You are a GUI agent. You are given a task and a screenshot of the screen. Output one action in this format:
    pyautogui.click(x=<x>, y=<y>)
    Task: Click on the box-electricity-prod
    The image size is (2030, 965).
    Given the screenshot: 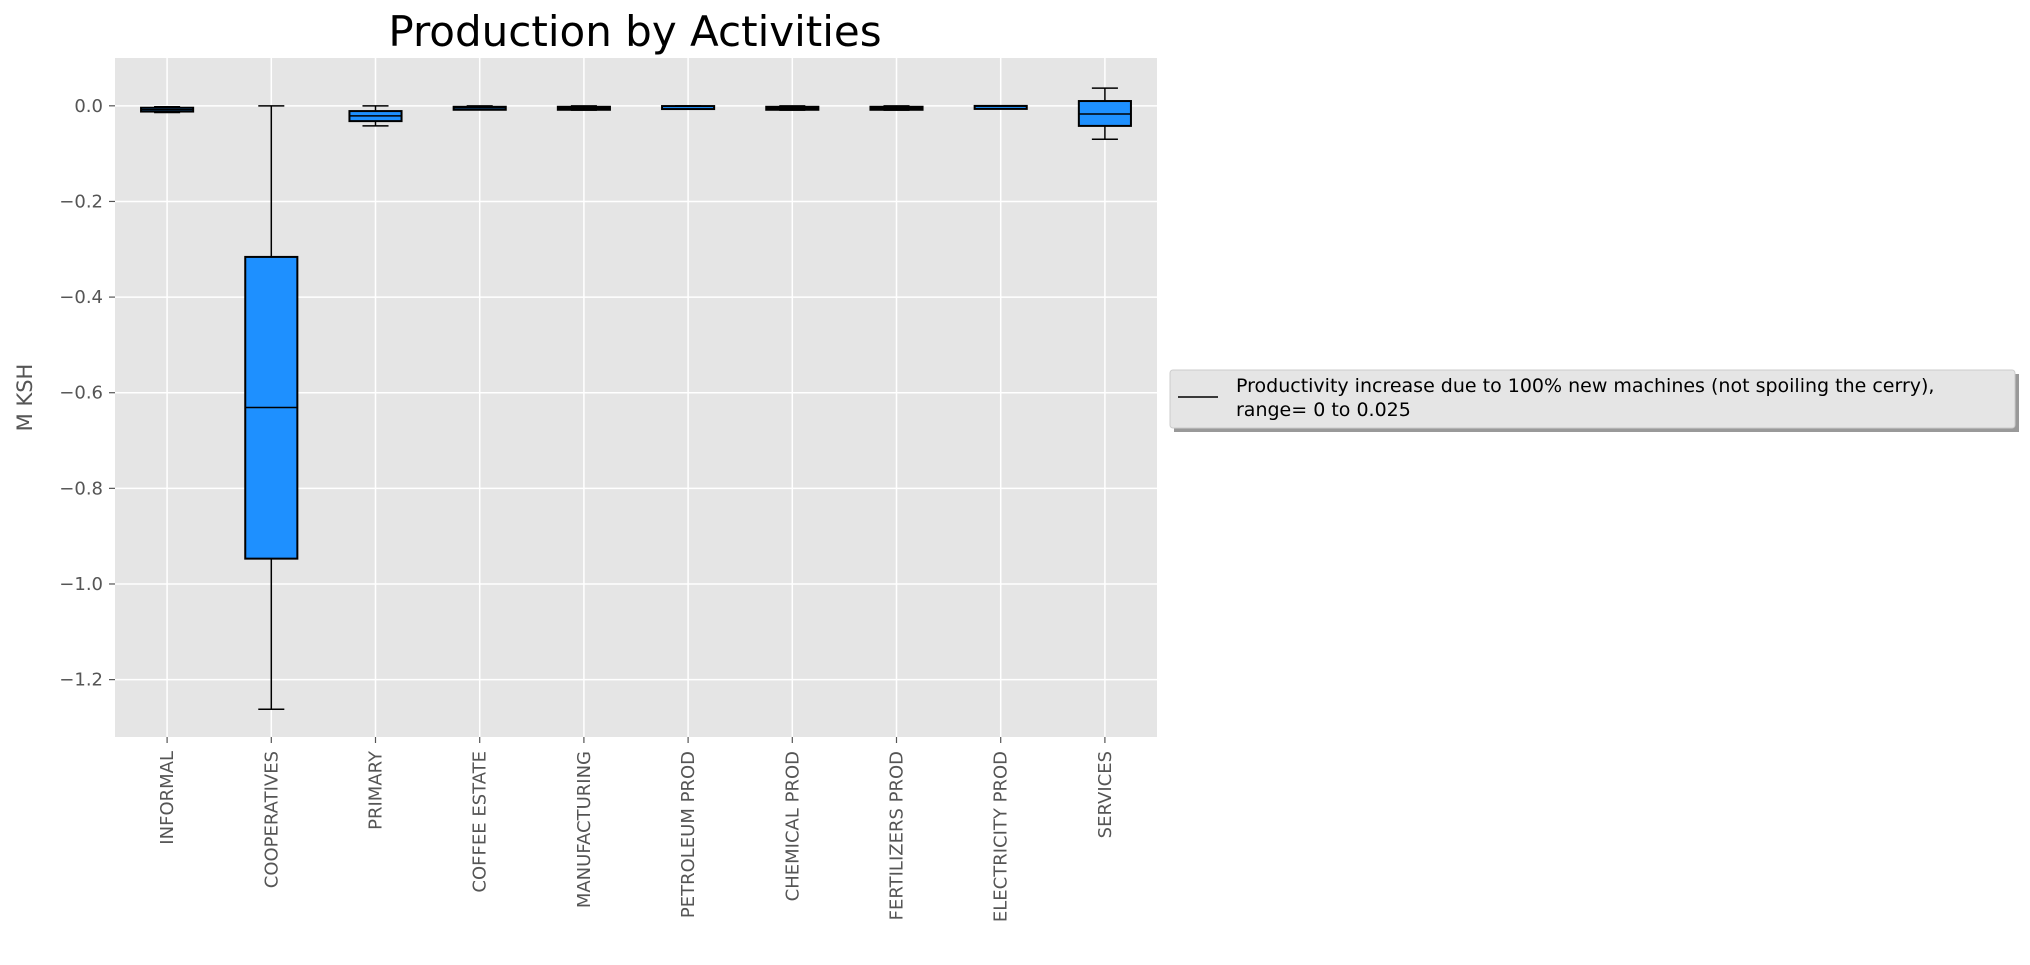 What is the action you would take?
    pyautogui.click(x=1000, y=107)
    